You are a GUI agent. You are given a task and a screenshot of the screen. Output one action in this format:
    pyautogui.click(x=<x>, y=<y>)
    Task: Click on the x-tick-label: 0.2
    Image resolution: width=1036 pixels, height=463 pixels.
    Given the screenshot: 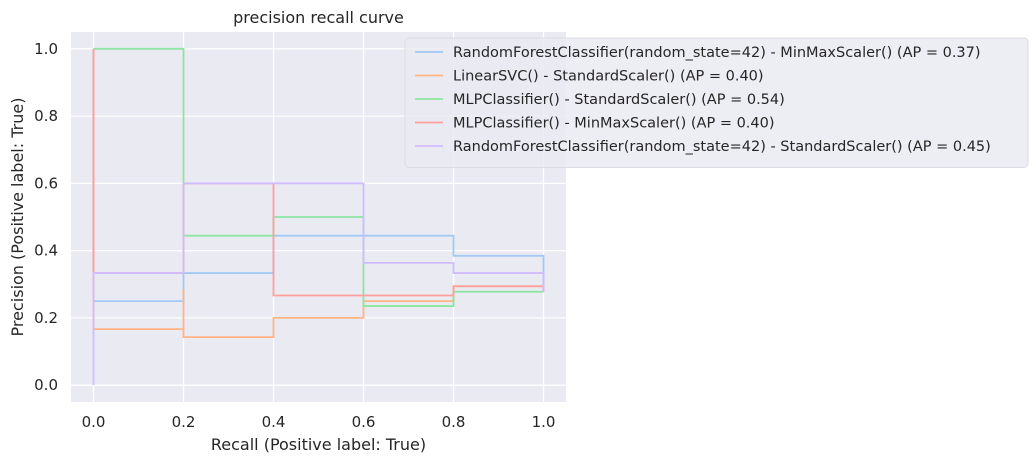 What is the action you would take?
    pyautogui.click(x=184, y=422)
    